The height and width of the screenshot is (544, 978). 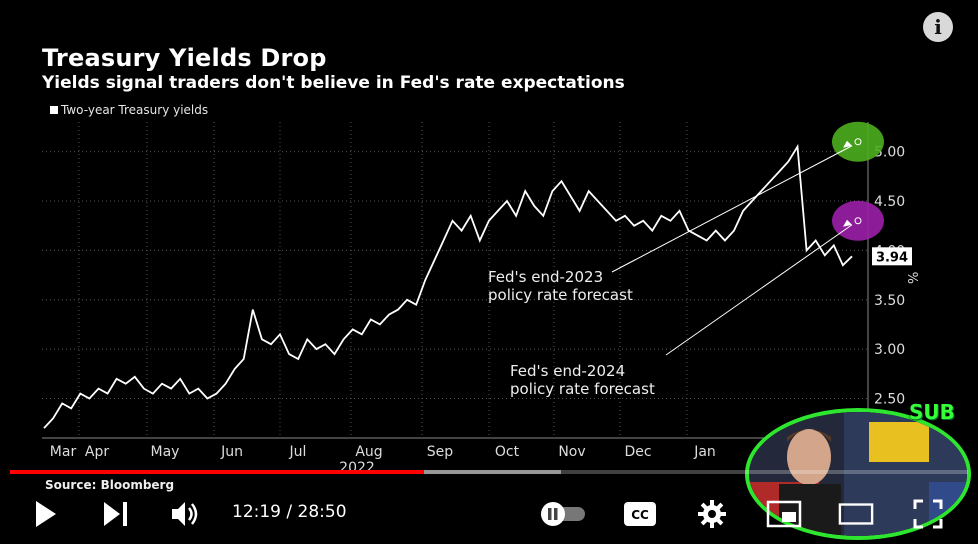 I want to click on x-tick-label: Mar, so click(x=63, y=452).